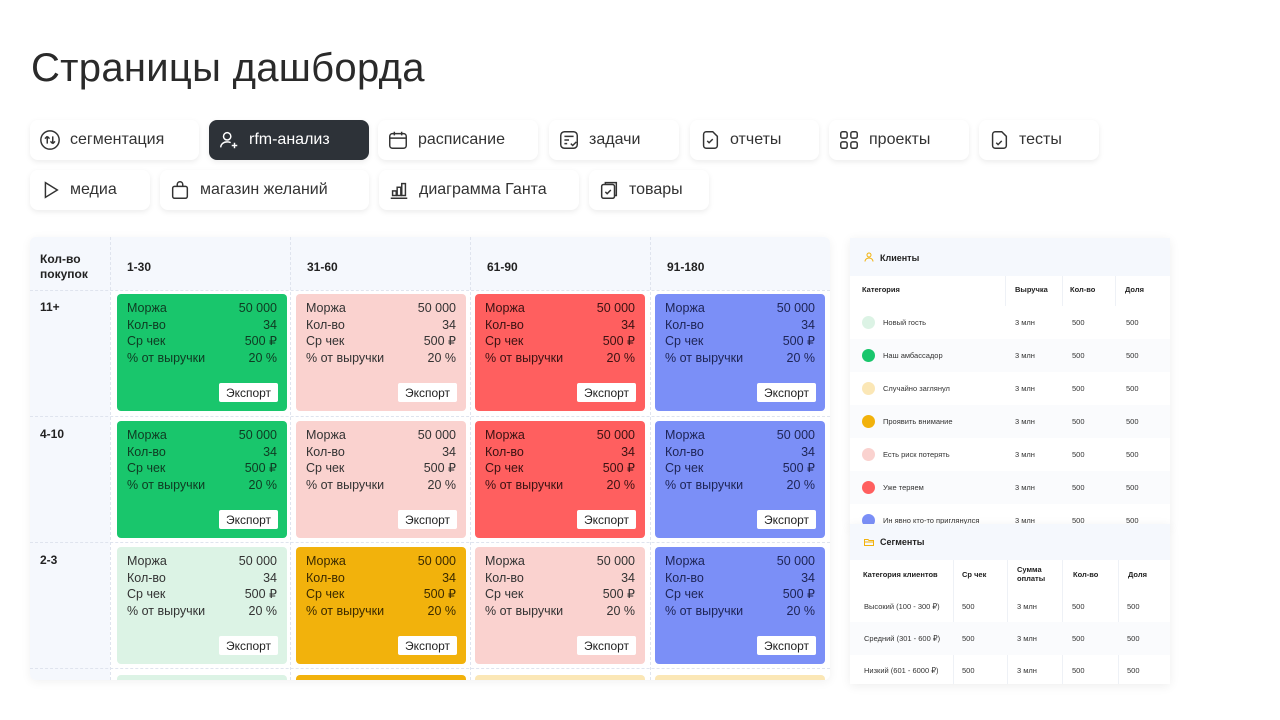 The height and width of the screenshot is (720, 1280). I want to click on tab-tests: тесты, so click(1039, 140).